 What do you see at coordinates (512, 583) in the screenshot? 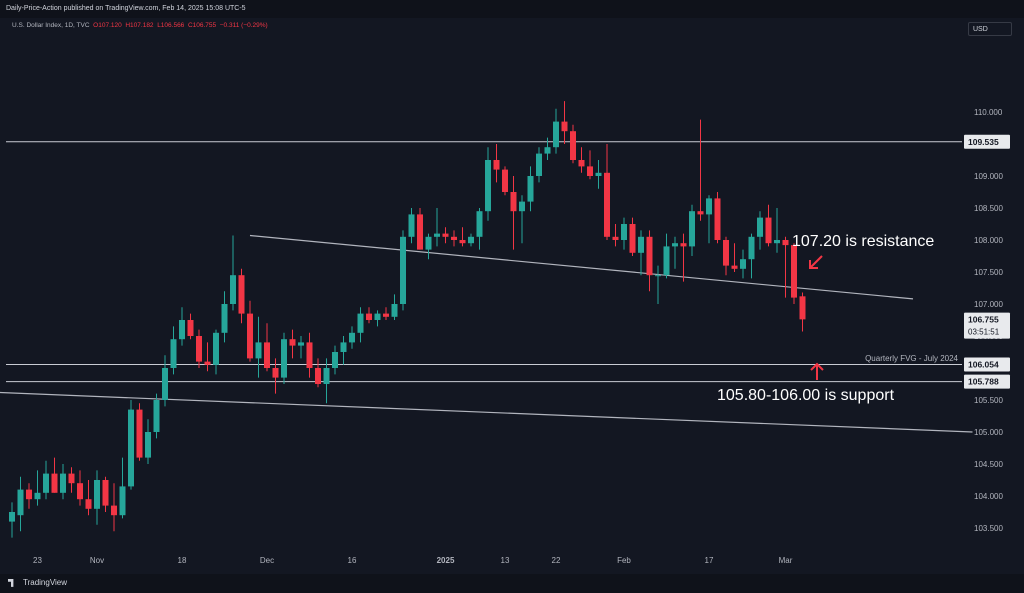
I see `footer-bar: TradingView` at bounding box center [512, 583].